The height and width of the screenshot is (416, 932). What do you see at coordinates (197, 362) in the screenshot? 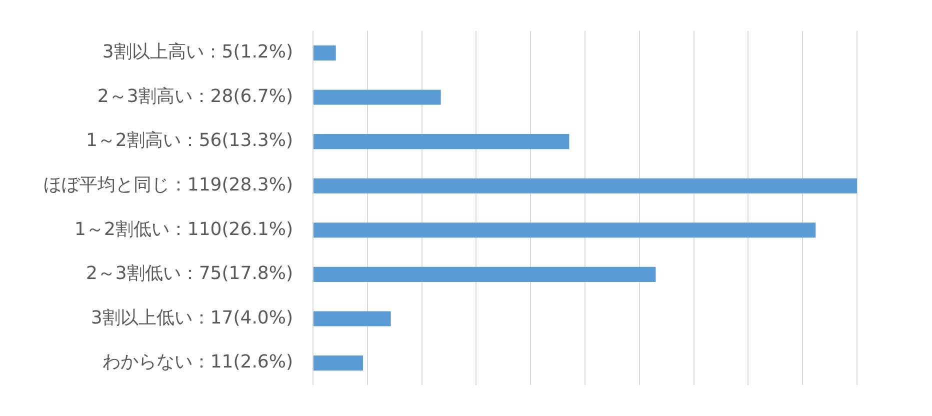
I see `y-tick-label: わからない：11(2.6%)` at bounding box center [197, 362].